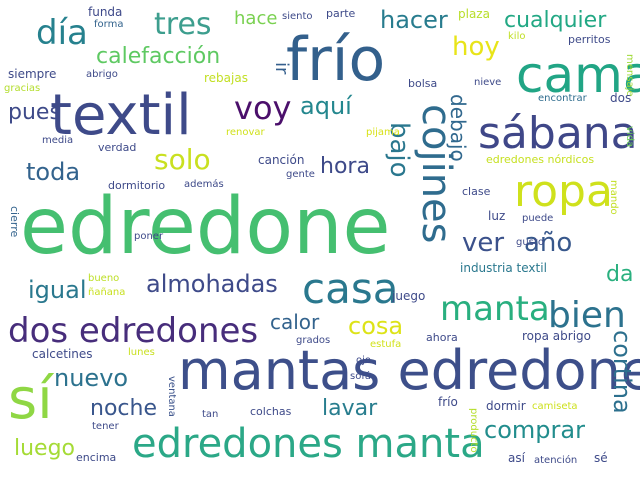 Image resolution: width=640 pixels, height=480 pixels. What do you see at coordinates (442, 337) in the screenshot?
I see `word-ahora: ahora` at bounding box center [442, 337].